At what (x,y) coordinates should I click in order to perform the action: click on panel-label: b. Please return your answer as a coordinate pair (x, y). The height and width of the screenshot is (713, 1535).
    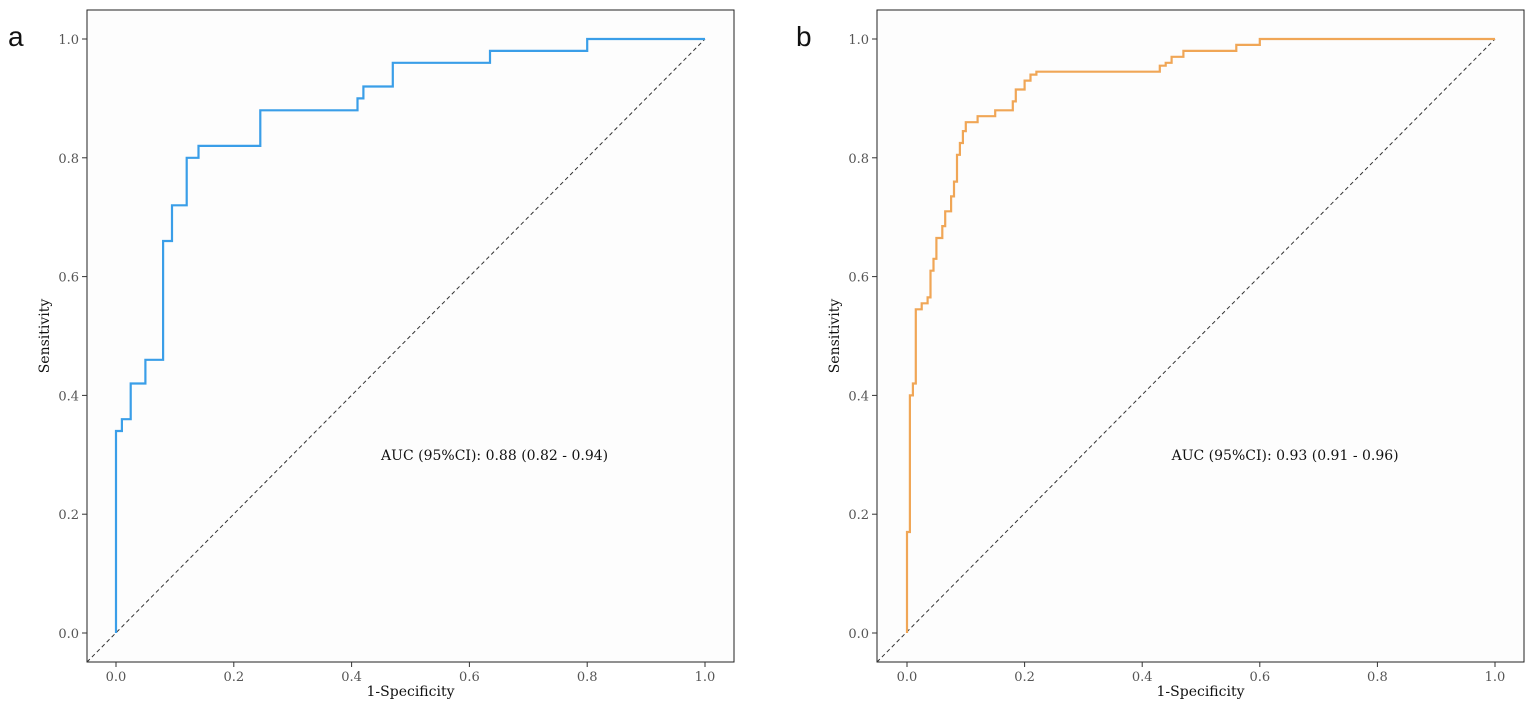
    Looking at the image, I should click on (804, 36).